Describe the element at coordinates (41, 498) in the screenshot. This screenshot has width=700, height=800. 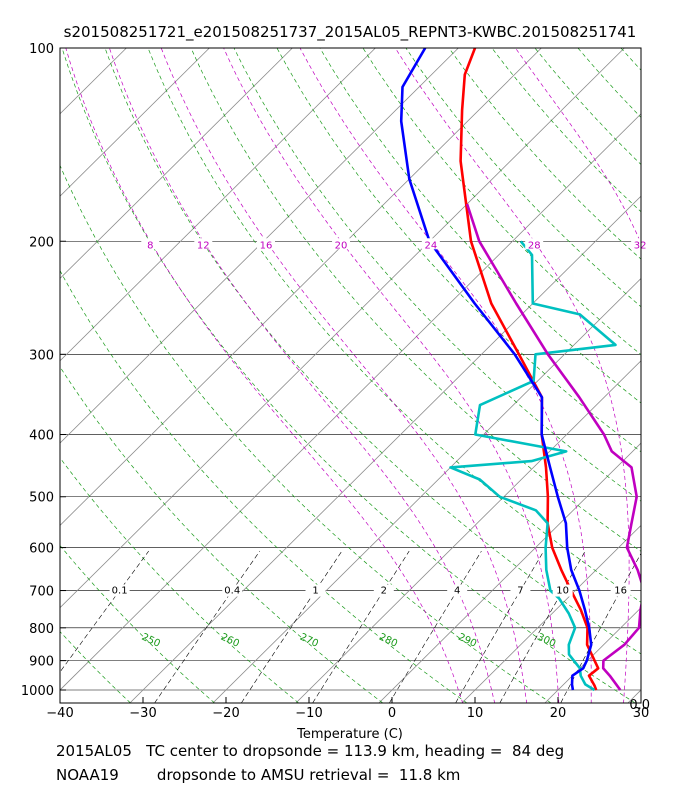
I see `y-tick-label: 500` at that location.